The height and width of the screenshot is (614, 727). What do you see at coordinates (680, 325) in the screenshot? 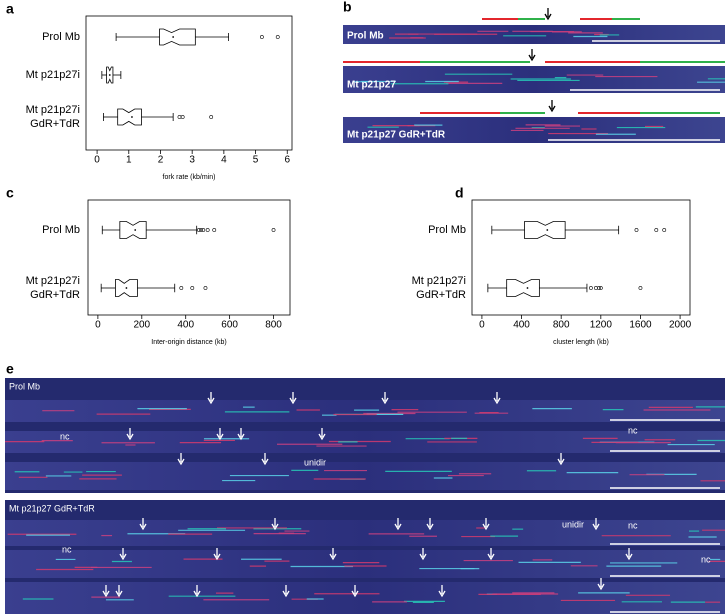
I see `x-tick-label: 2000` at bounding box center [680, 325].